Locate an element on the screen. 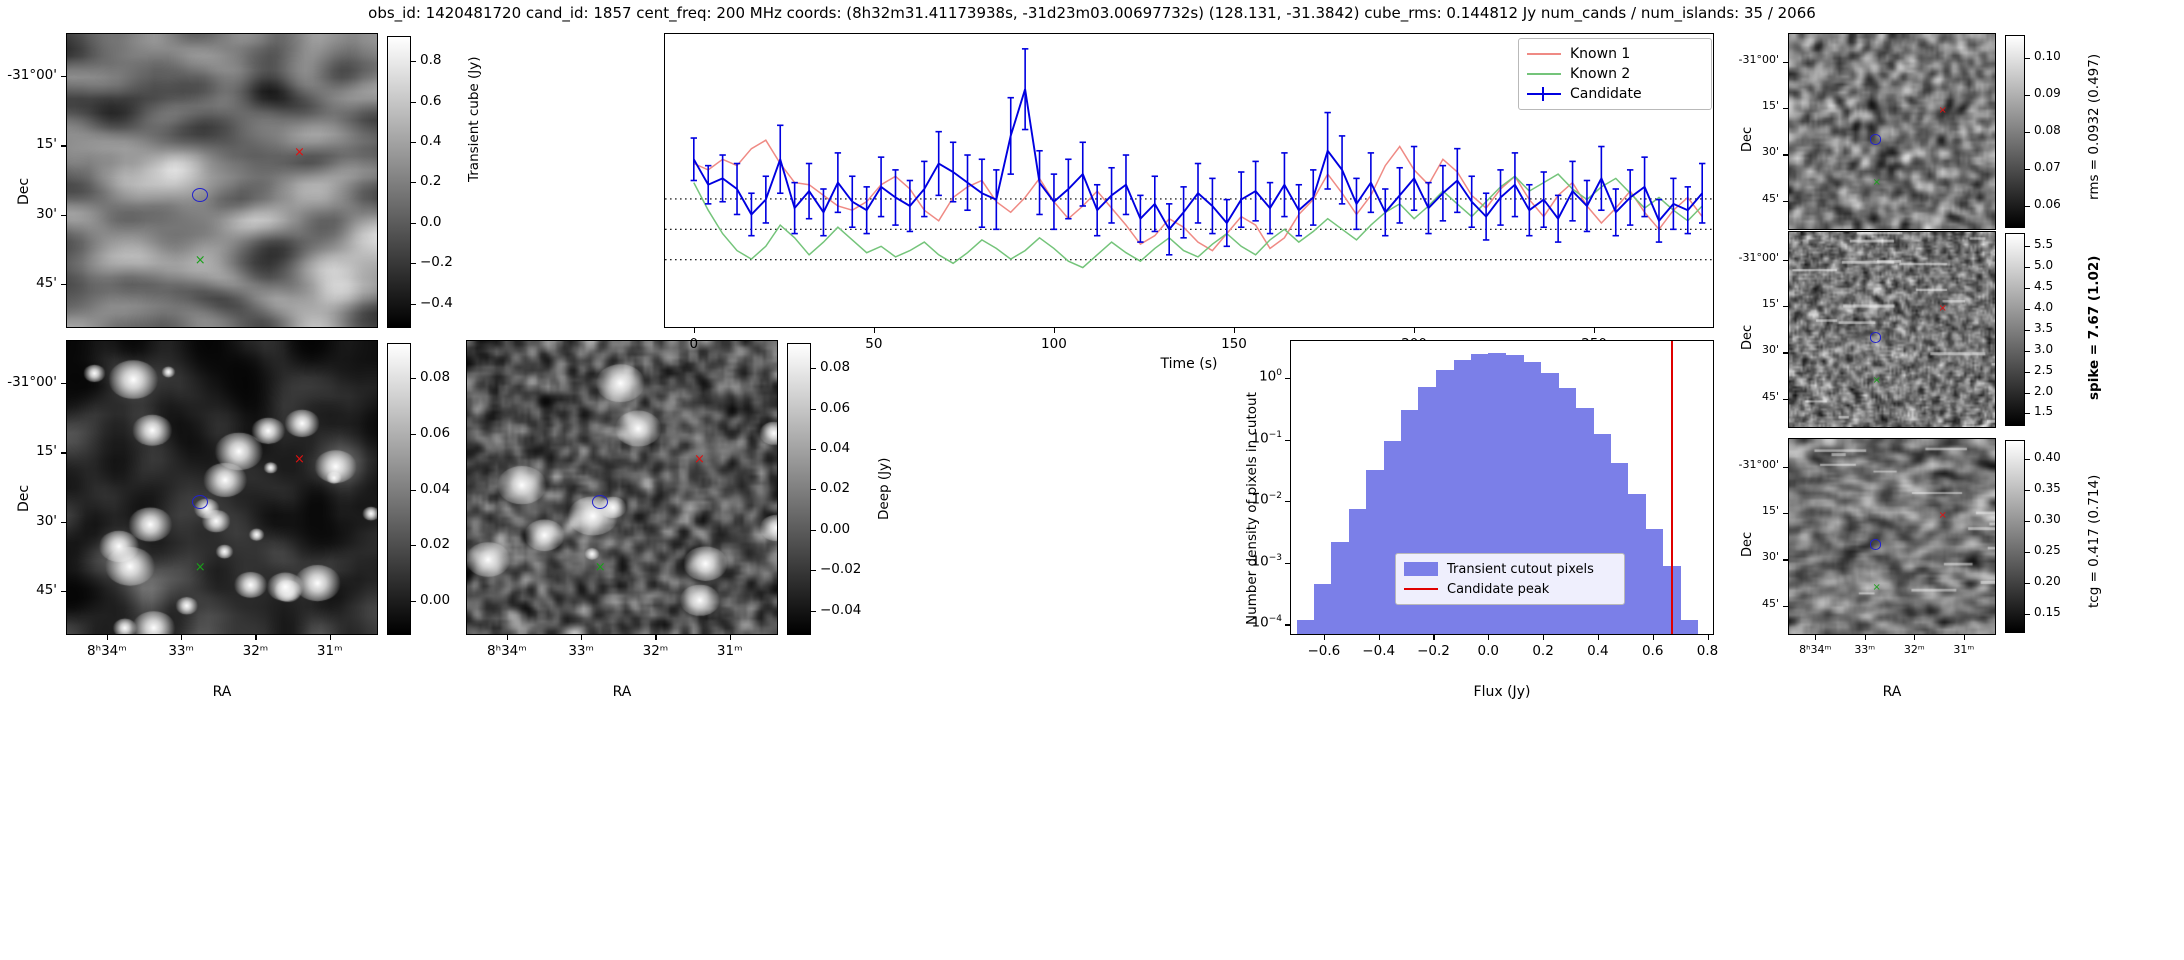 The image size is (2184, 960). panel-flux-histogram: Transient cutout pixels Candidate peak is located at coordinates (1502, 487).